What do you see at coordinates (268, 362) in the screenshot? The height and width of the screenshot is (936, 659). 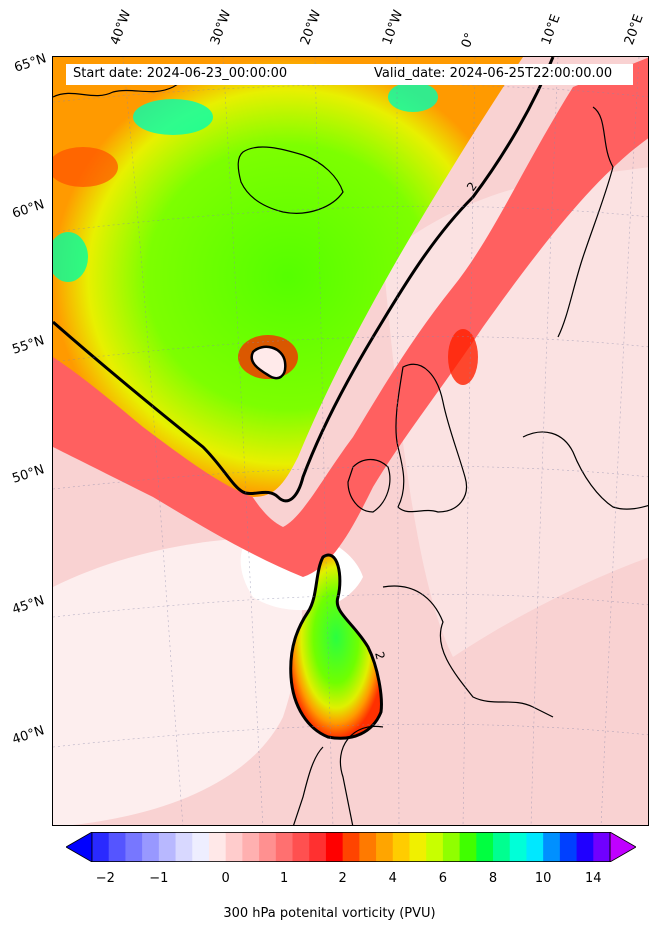 I see `pv-2-contour-ring` at bounding box center [268, 362].